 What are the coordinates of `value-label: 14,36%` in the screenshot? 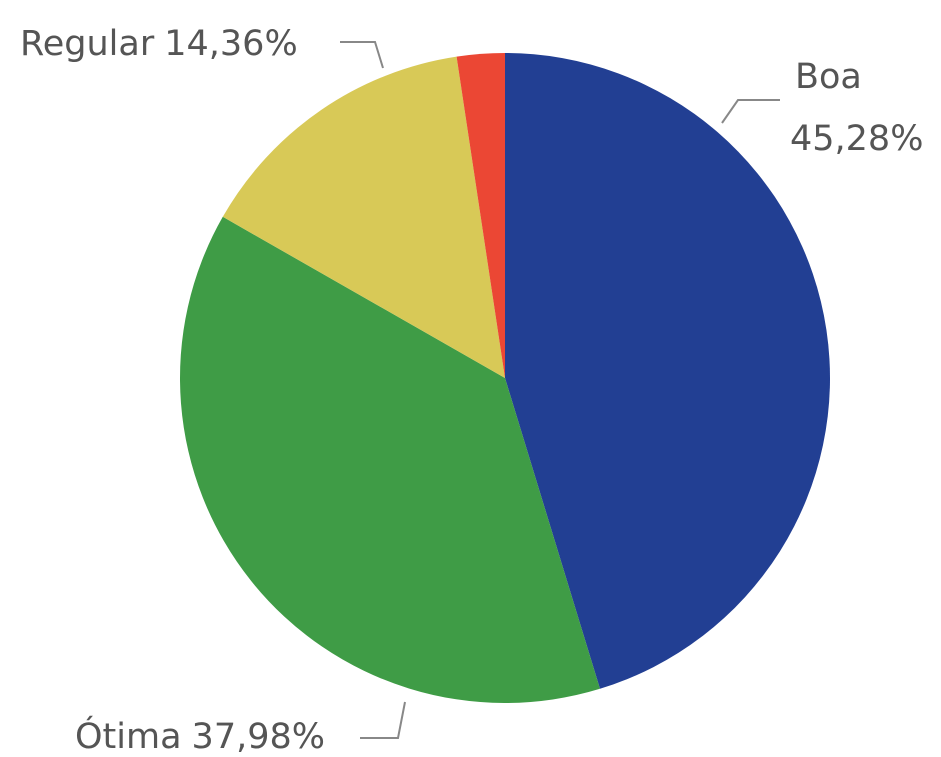 It's located at (230, 44).